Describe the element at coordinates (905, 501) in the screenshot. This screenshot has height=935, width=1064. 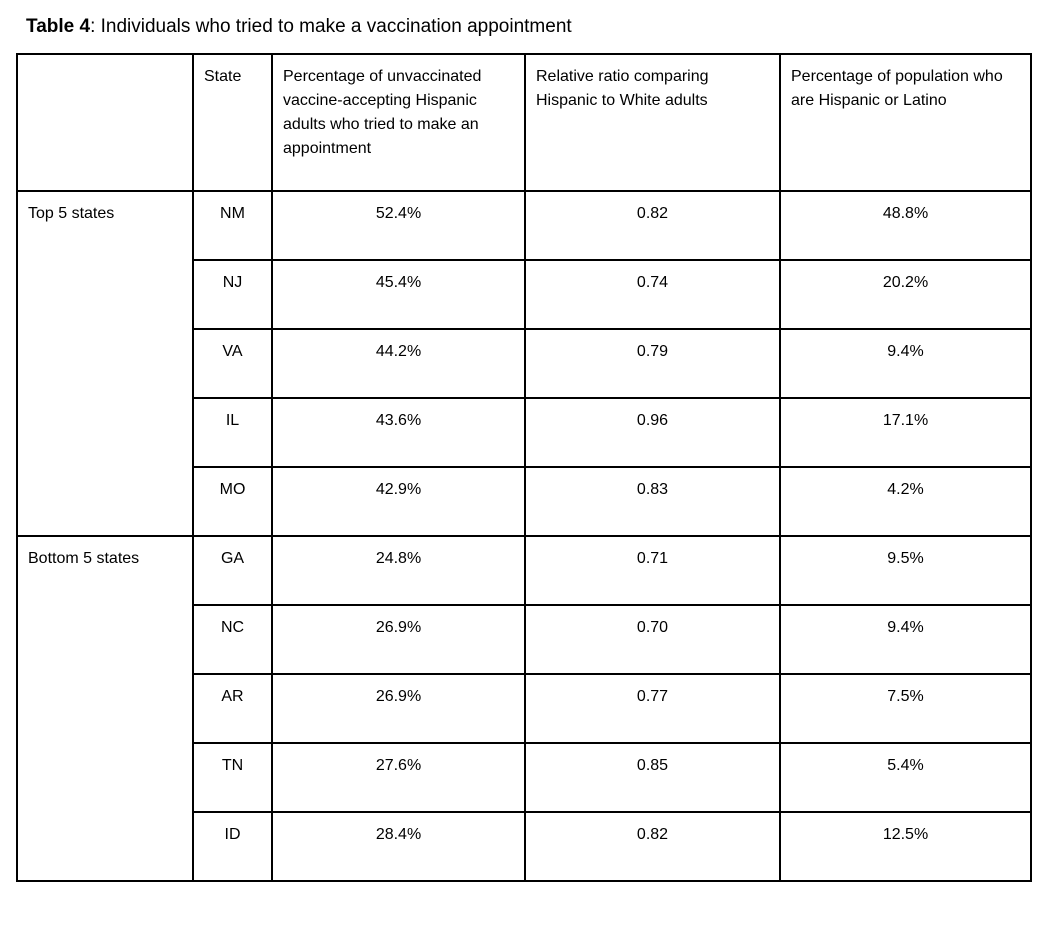
I see `population-percentage-cell: 4.2%` at that location.